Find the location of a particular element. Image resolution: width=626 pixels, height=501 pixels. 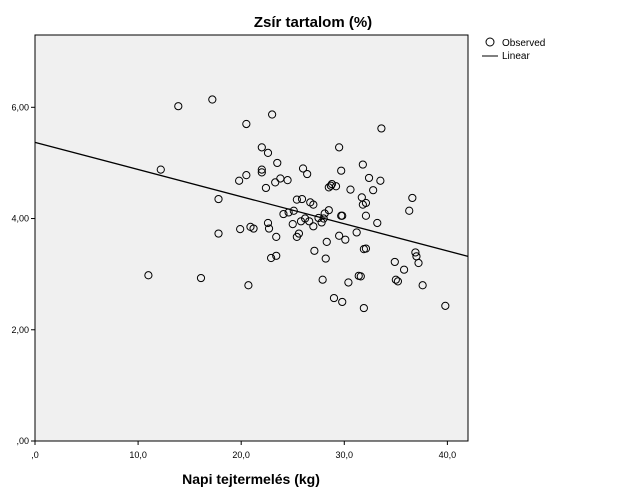

y-tick-label: ,00 is located at coordinates (22, 441).